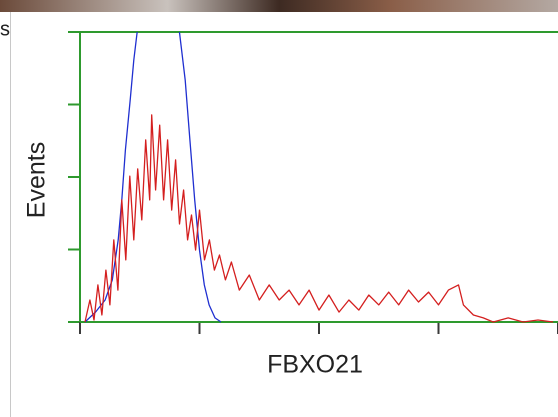  What do you see at coordinates (5, 29) in the screenshot?
I see `cut-text: s` at bounding box center [5, 29].